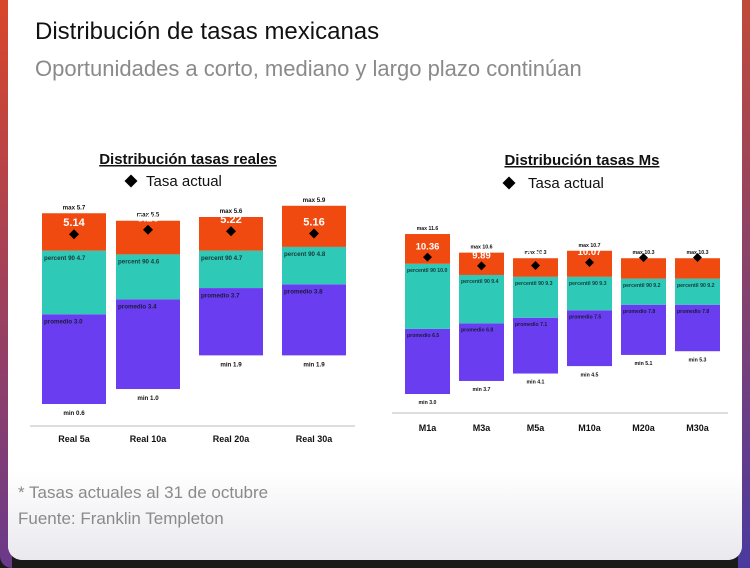 The image size is (750, 568). What do you see at coordinates (303, 292) in the screenshot?
I see `reales-real-30a-avg-label: promedio 3.8` at bounding box center [303, 292].